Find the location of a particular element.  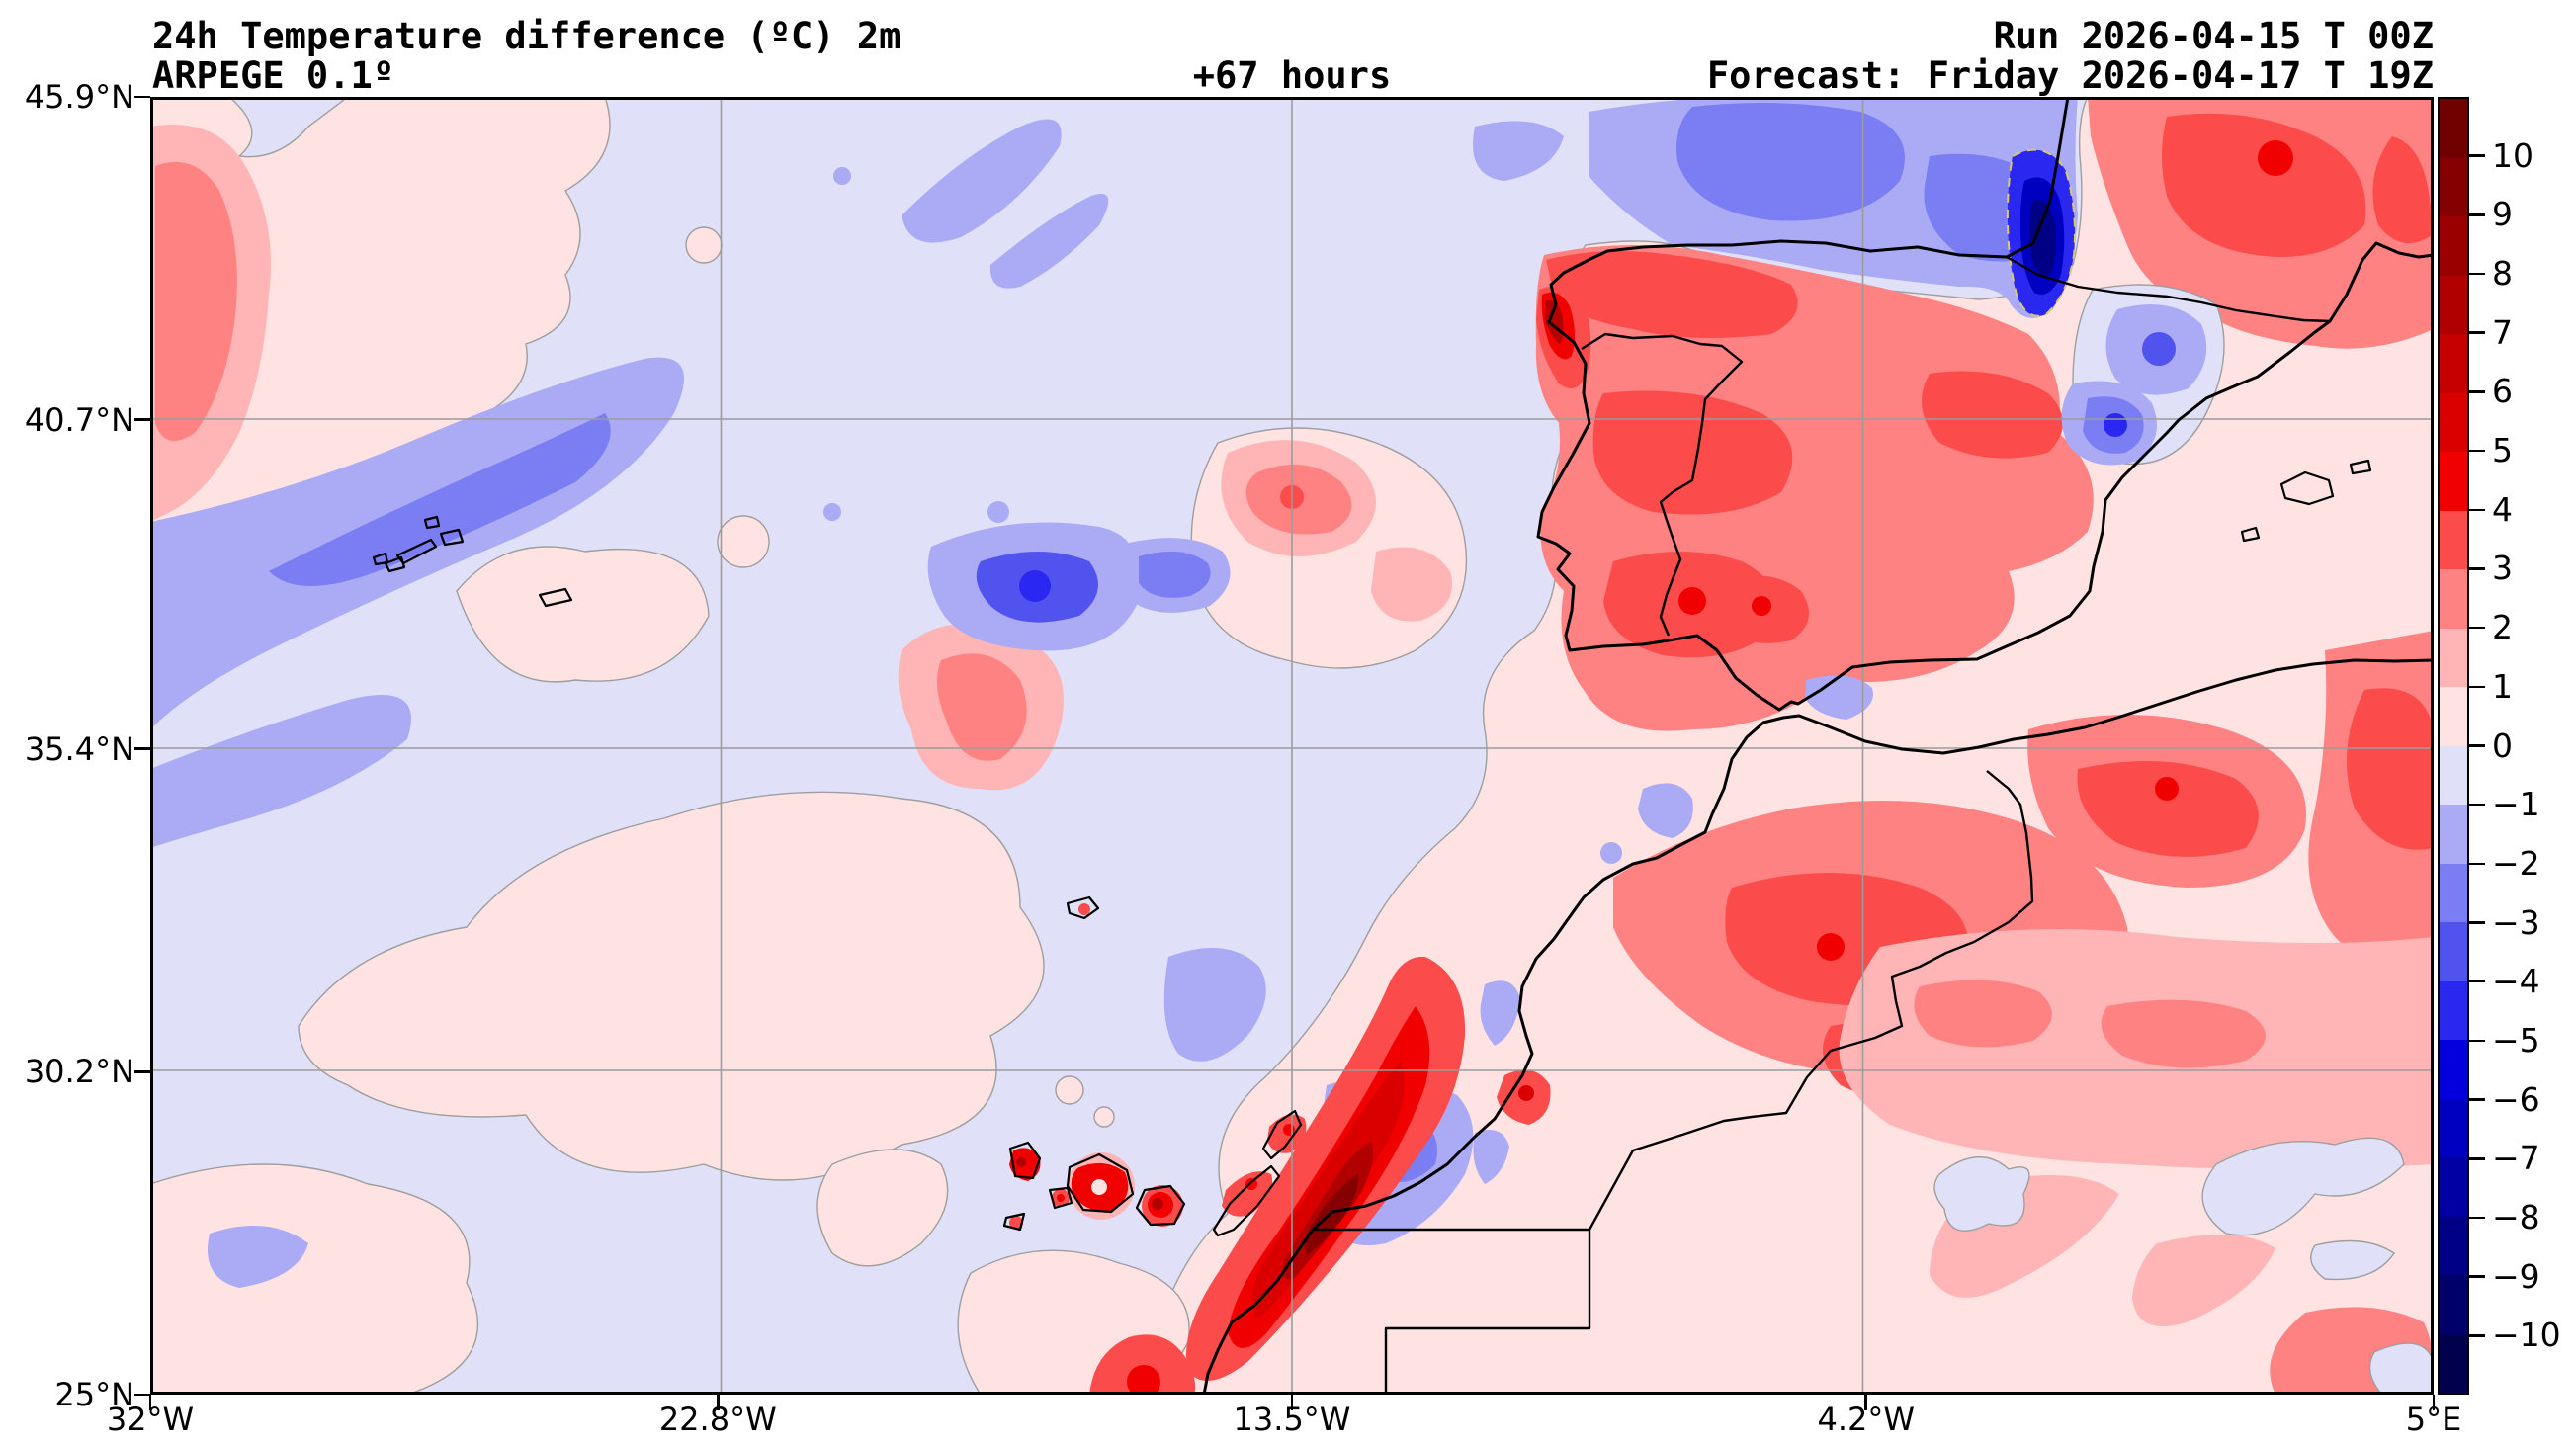

chart-title: 24h Temperature difference (ºC) 2m is located at coordinates (527, 36).